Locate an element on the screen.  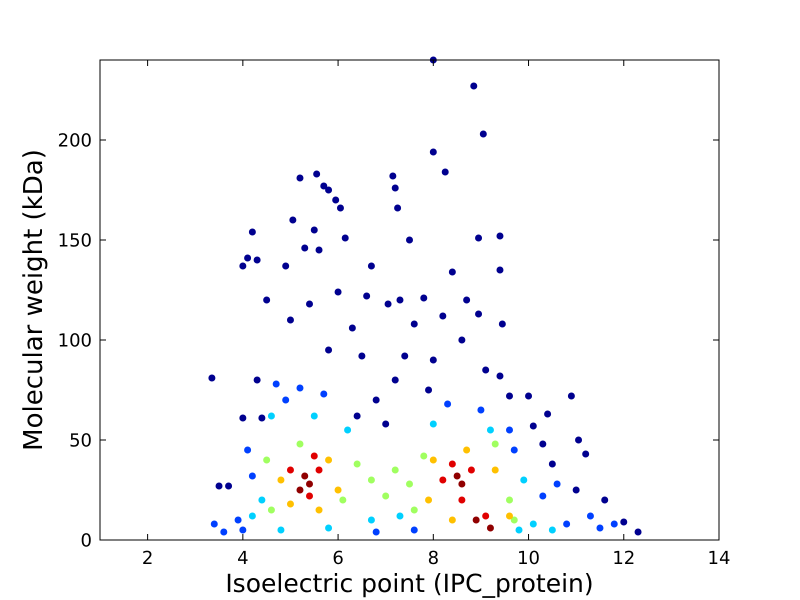
x-axis-title: Isoelectric point (IPC_protein) is located at coordinates (409, 583).